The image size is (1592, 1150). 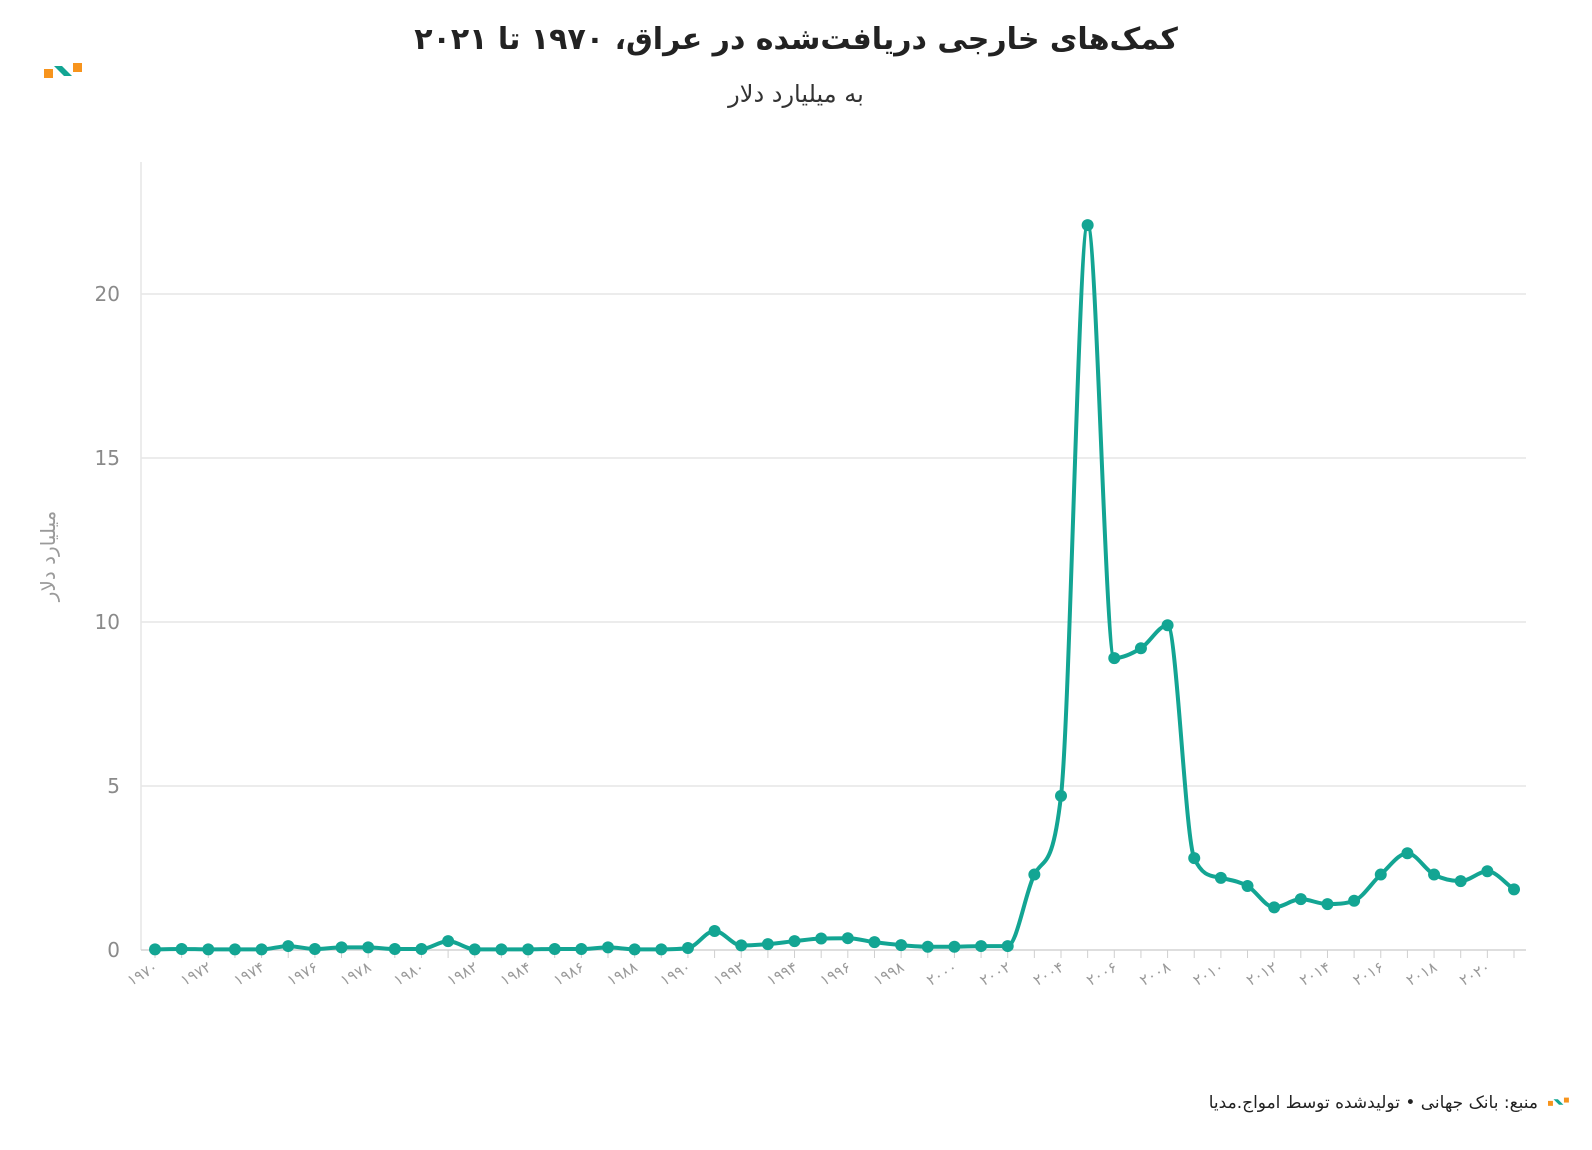 I want to click on x-tick-label: ۲۰۱۴, so click(x=1315, y=974).